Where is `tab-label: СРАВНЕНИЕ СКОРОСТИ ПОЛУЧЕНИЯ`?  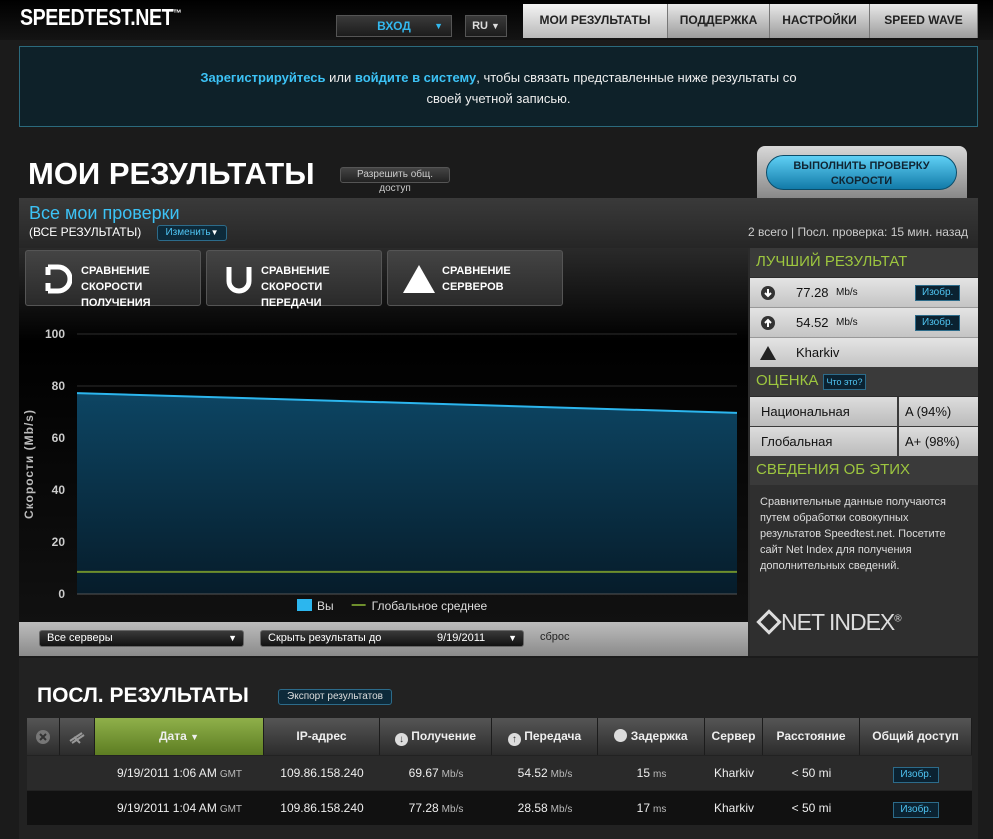
tab-label: СРАВНЕНИЕ СКОРОСТИ ПОЛУЧЕНИЯ is located at coordinates (116, 287).